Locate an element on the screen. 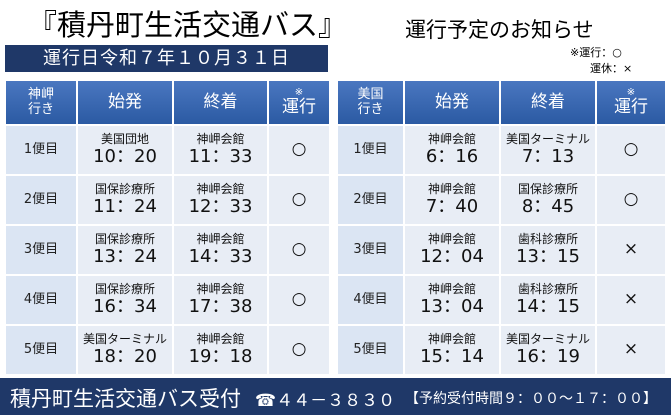  start-cell: 国保診療所 11：24 is located at coordinates (125, 200).